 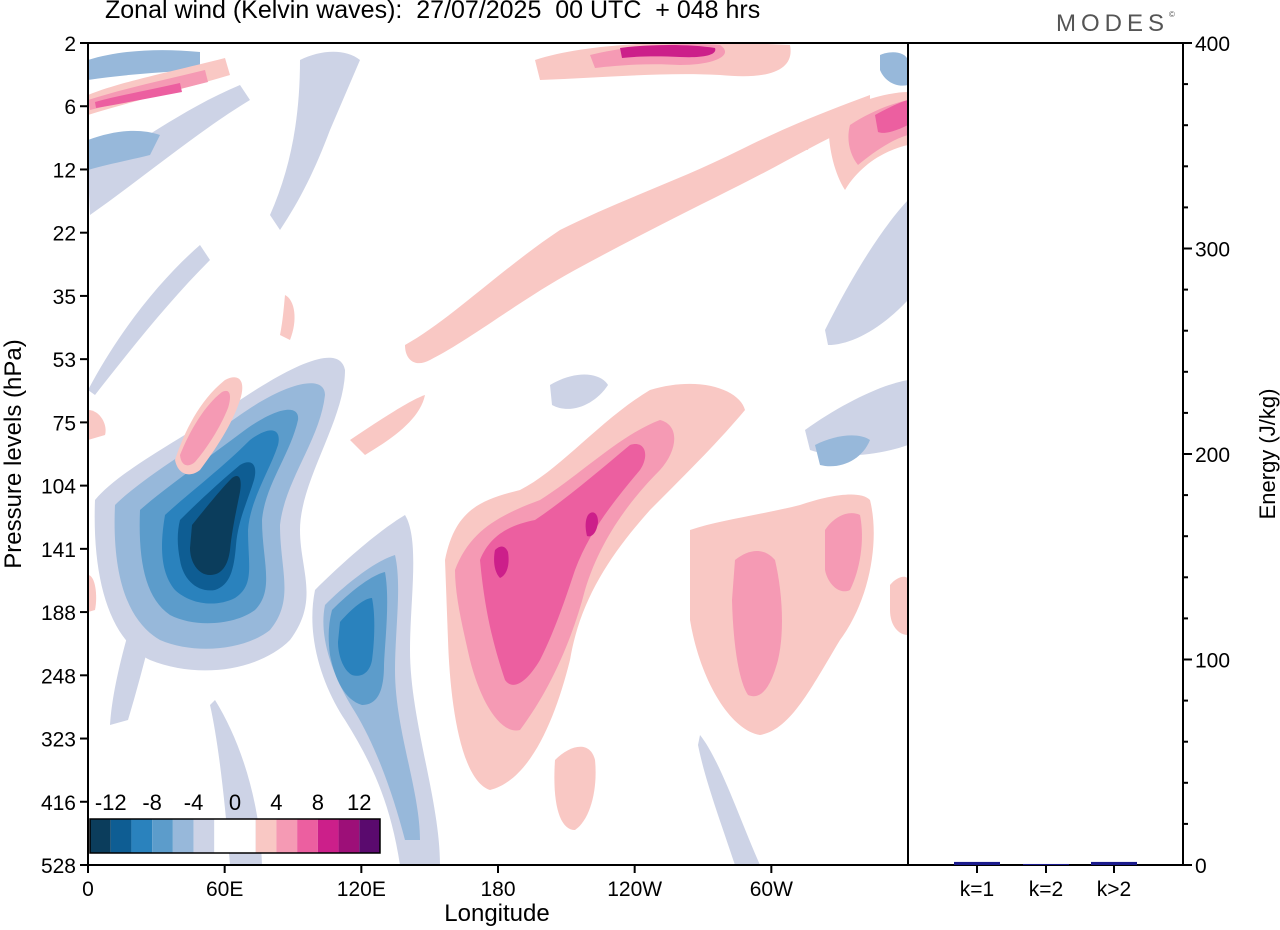 What do you see at coordinates (64, 360) in the screenshot?
I see `pressure-tick-label: 53` at bounding box center [64, 360].